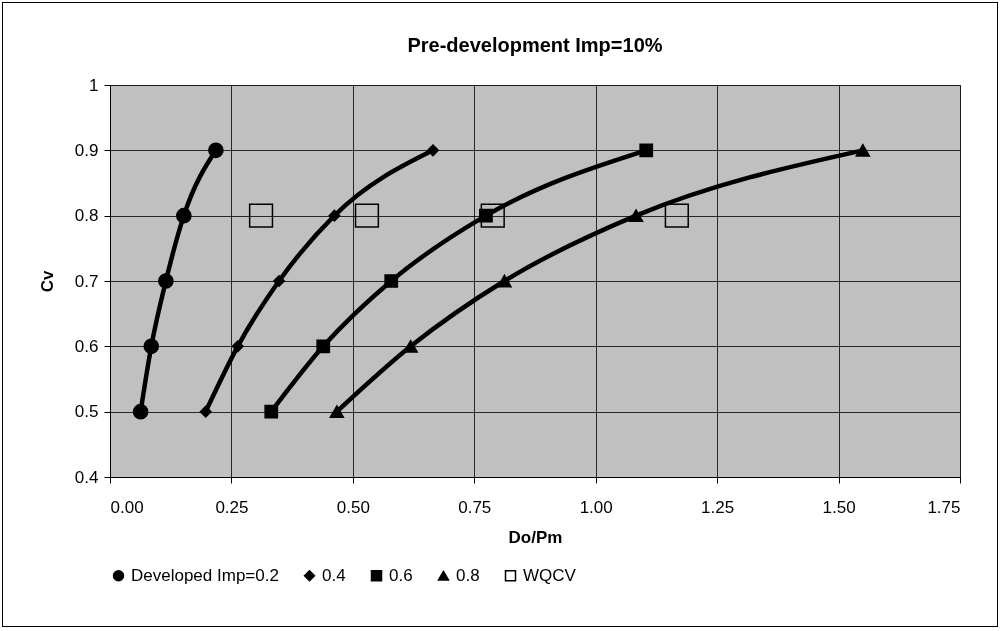 Image resolution: width=1002 pixels, height=631 pixels. Describe the element at coordinates (86, 477) in the screenshot. I see `y-tick-label: 0.4` at that location.